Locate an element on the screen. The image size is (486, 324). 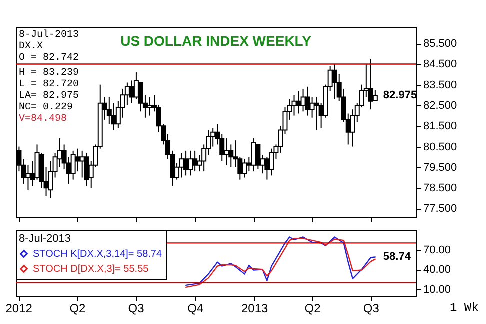
annotation: 82.975 is located at coordinates (400, 96).